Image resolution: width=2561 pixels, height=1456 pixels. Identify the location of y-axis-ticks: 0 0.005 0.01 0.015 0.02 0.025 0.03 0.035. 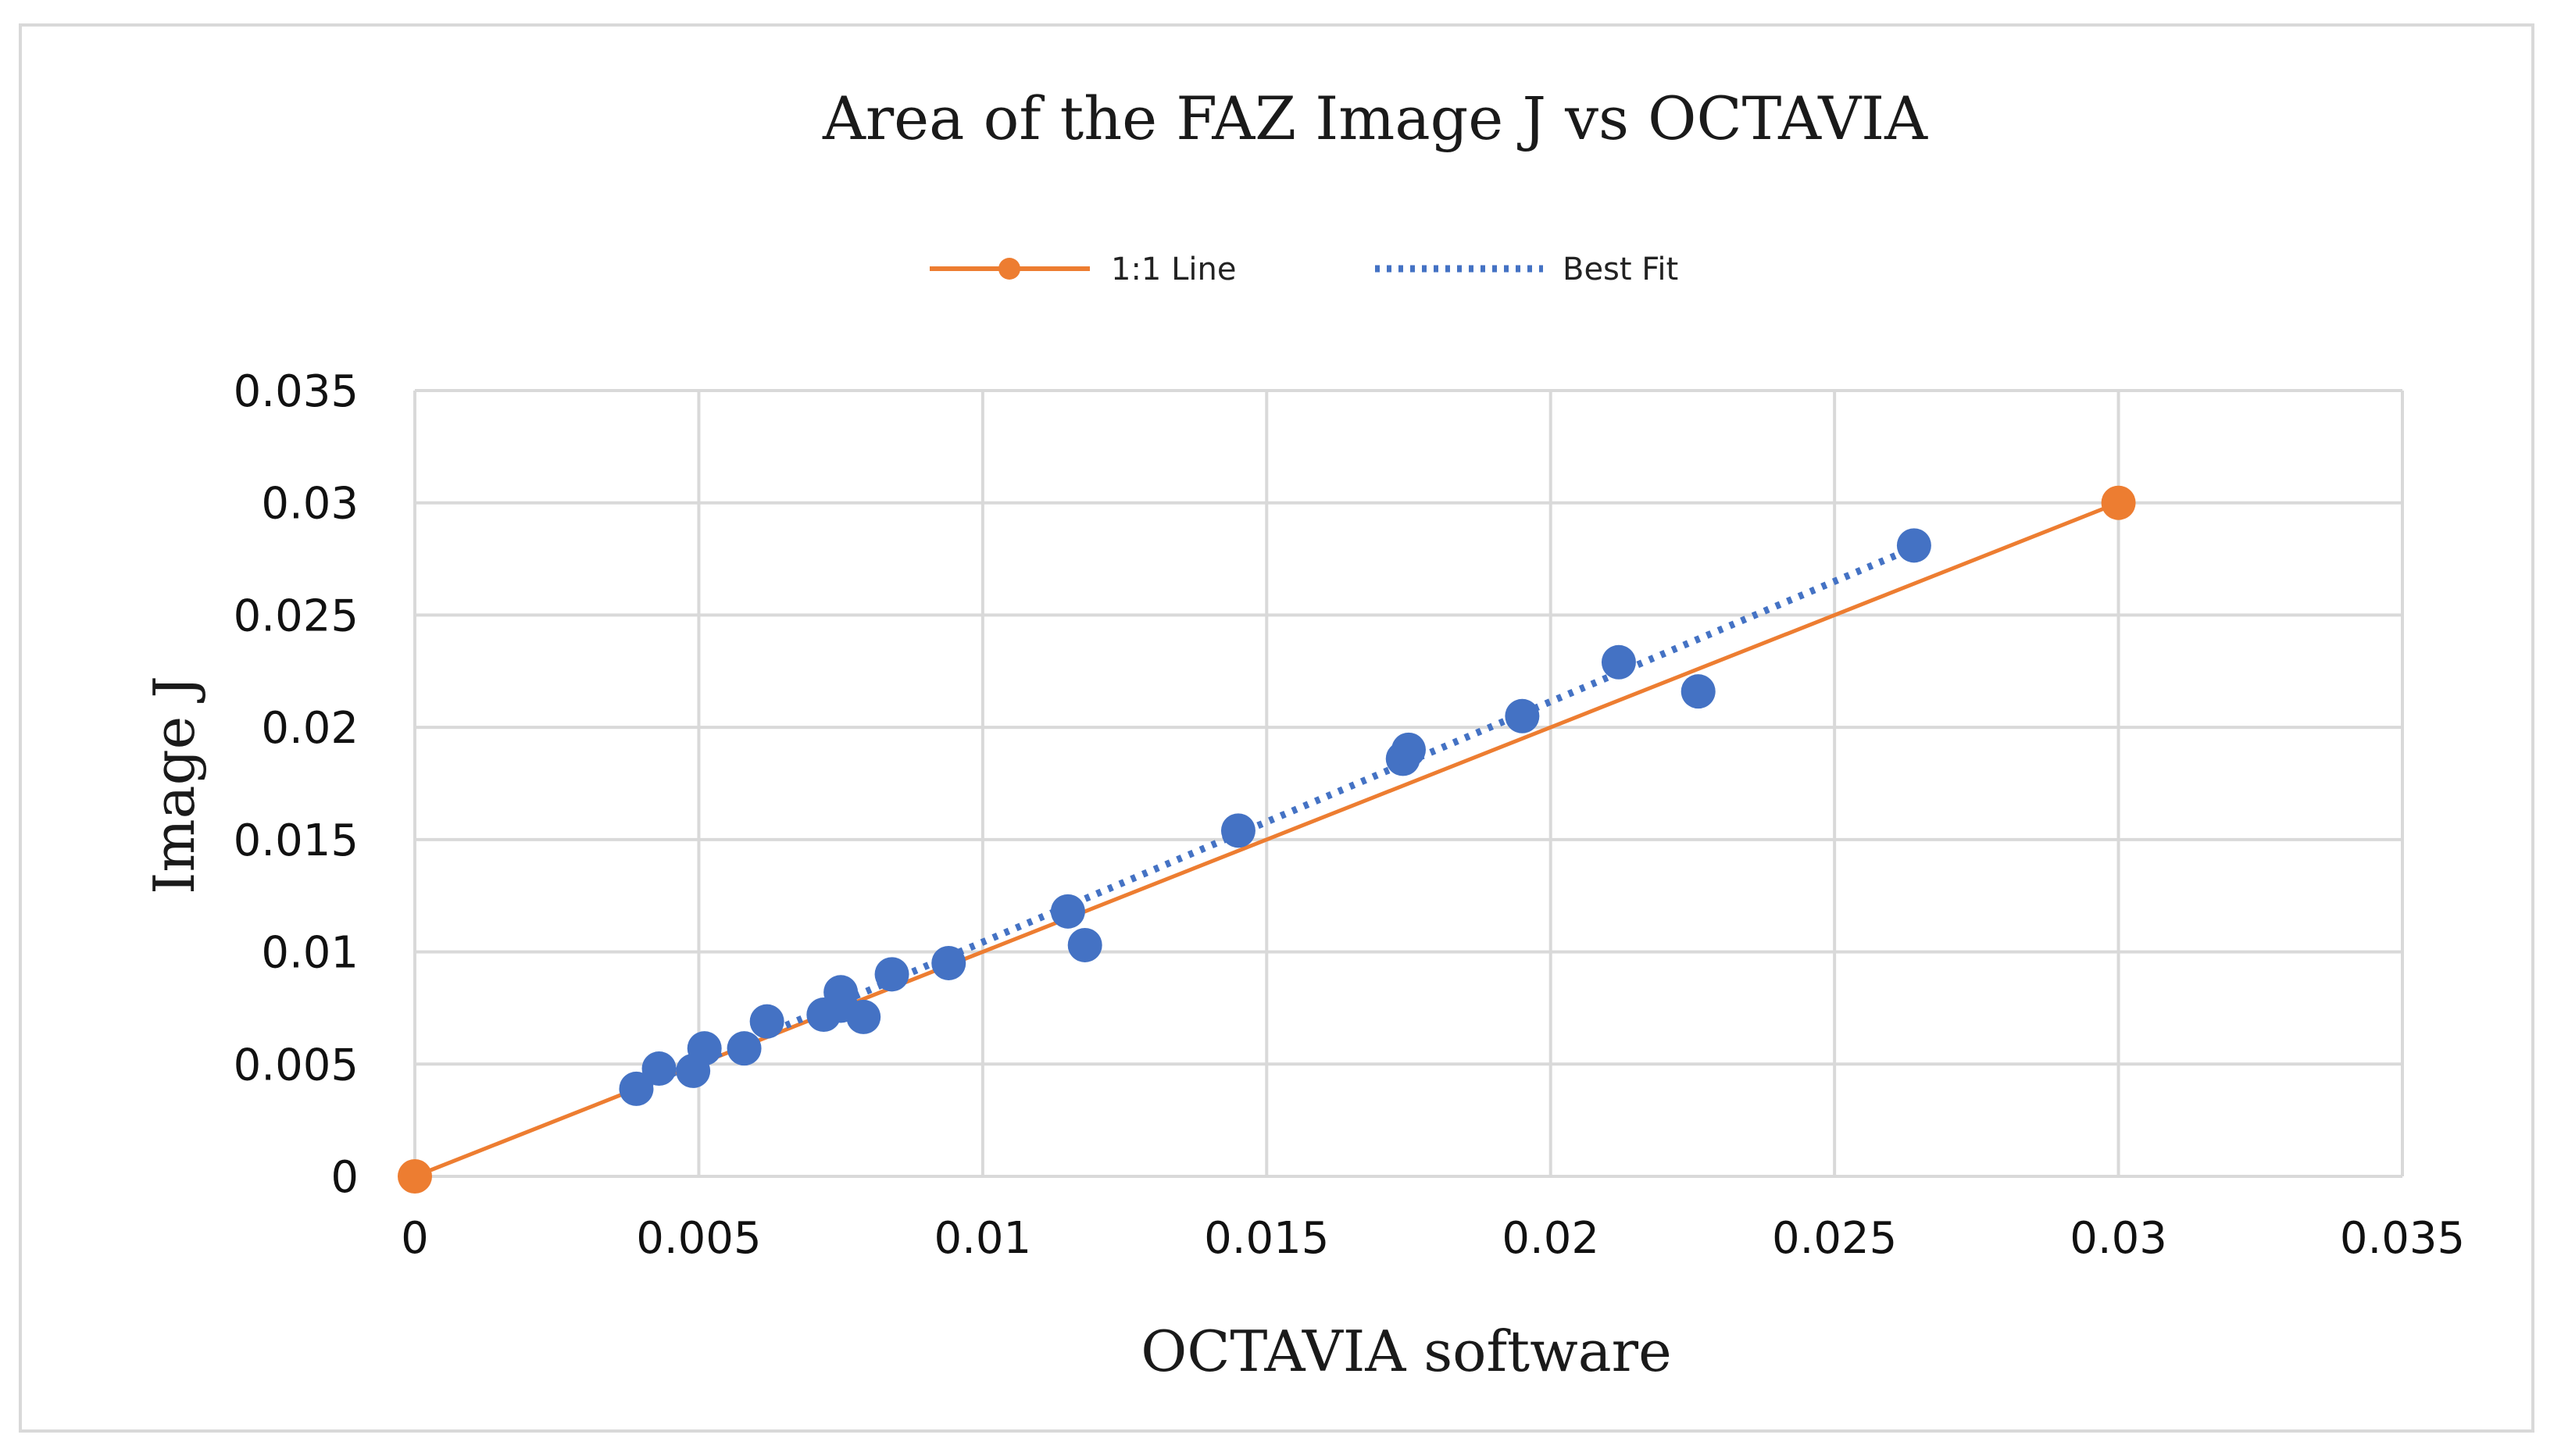
(296, 784).